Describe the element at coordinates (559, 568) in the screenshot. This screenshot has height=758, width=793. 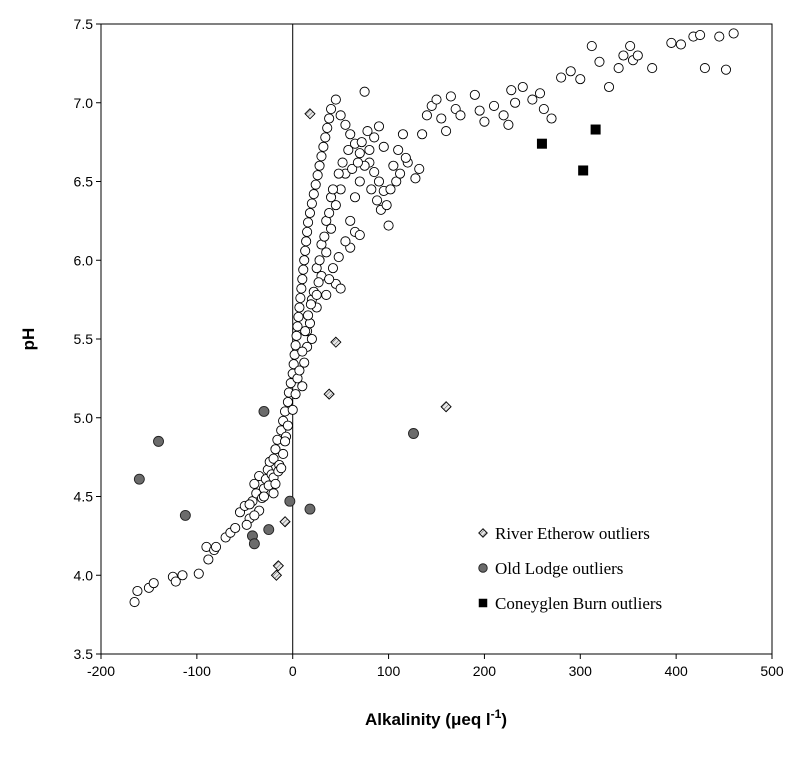
I see `legend-label-old-lodge: Old Lodge outliers` at that location.